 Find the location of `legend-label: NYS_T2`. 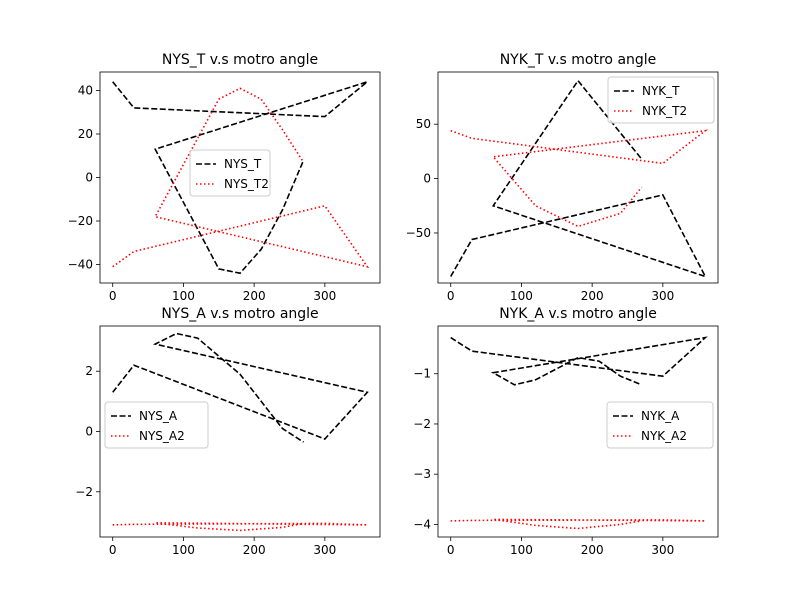

legend-label: NYS_T2 is located at coordinates (246, 184).